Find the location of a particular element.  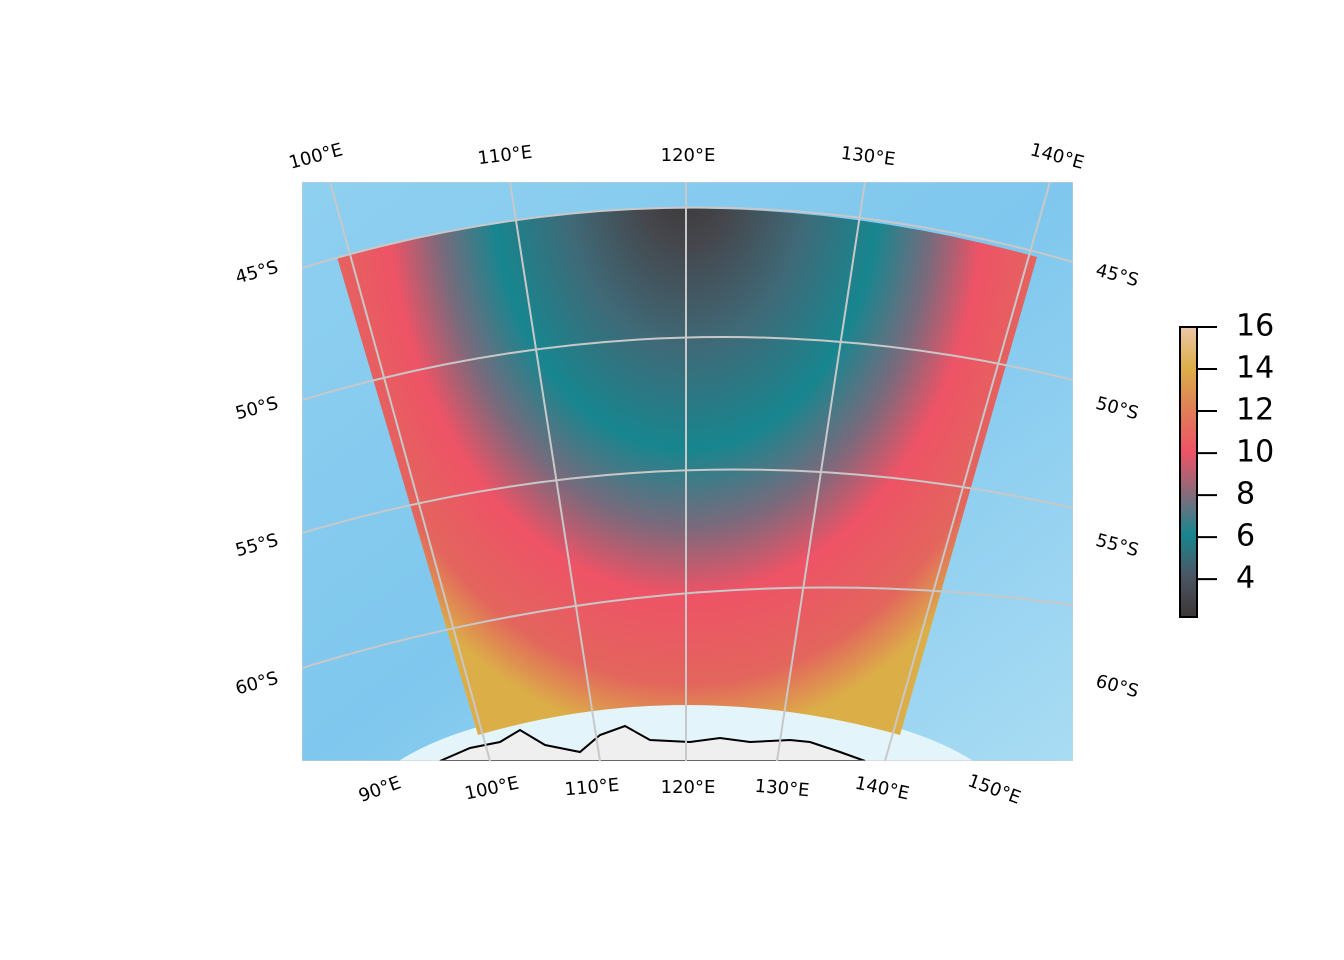

colorbar-tick-label: 4 is located at coordinates (1245, 578).